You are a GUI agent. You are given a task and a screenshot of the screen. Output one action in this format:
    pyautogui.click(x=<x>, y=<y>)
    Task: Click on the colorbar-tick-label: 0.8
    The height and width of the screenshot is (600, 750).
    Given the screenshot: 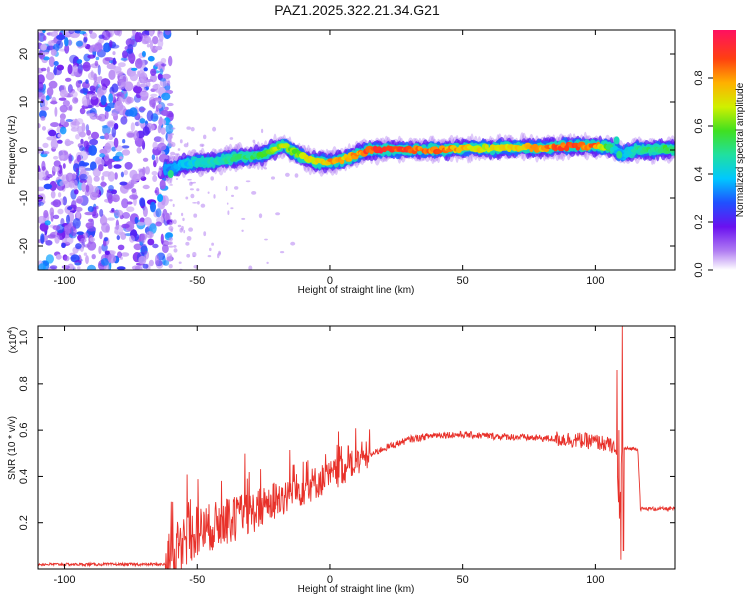 What is the action you would take?
    pyautogui.click(x=699, y=77)
    